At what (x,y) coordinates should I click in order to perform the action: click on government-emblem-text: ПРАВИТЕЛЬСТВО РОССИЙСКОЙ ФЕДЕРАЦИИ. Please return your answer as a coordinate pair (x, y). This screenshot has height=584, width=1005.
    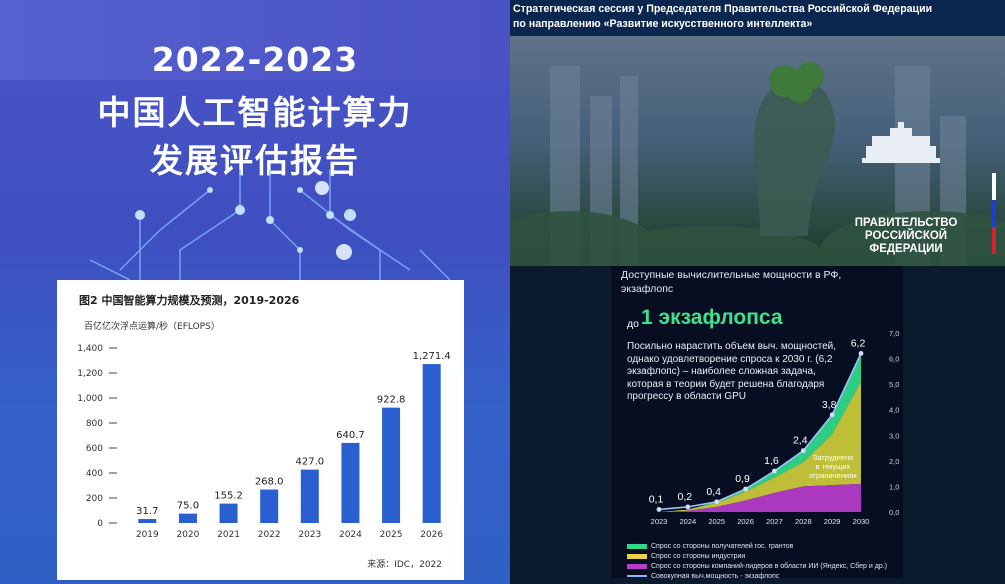
    Looking at the image, I should click on (906, 236).